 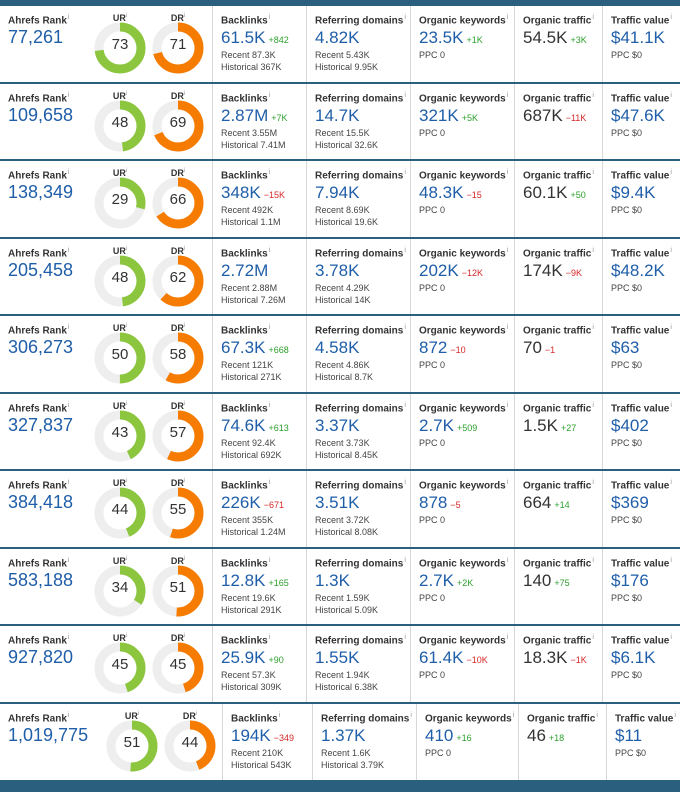 What do you see at coordinates (254, 116) in the screenshot?
I see `backlinks-value: 2.87M +7K` at bounding box center [254, 116].